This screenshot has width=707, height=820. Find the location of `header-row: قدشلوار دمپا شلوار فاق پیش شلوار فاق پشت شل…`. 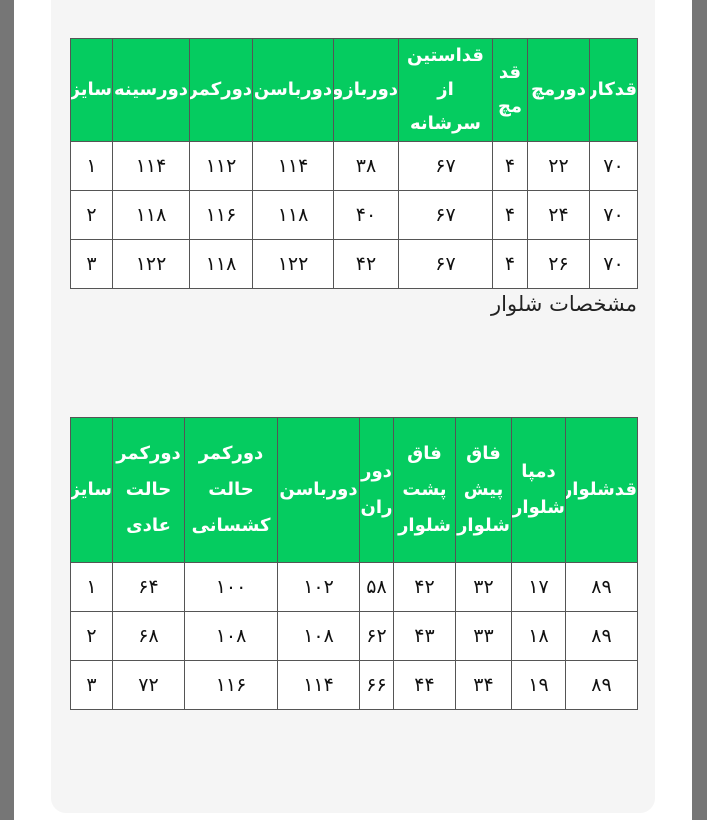

header-row: قدشلوار دمپا شلوار فاق پیش شلوار فاق پشت شل… is located at coordinates (354, 490).